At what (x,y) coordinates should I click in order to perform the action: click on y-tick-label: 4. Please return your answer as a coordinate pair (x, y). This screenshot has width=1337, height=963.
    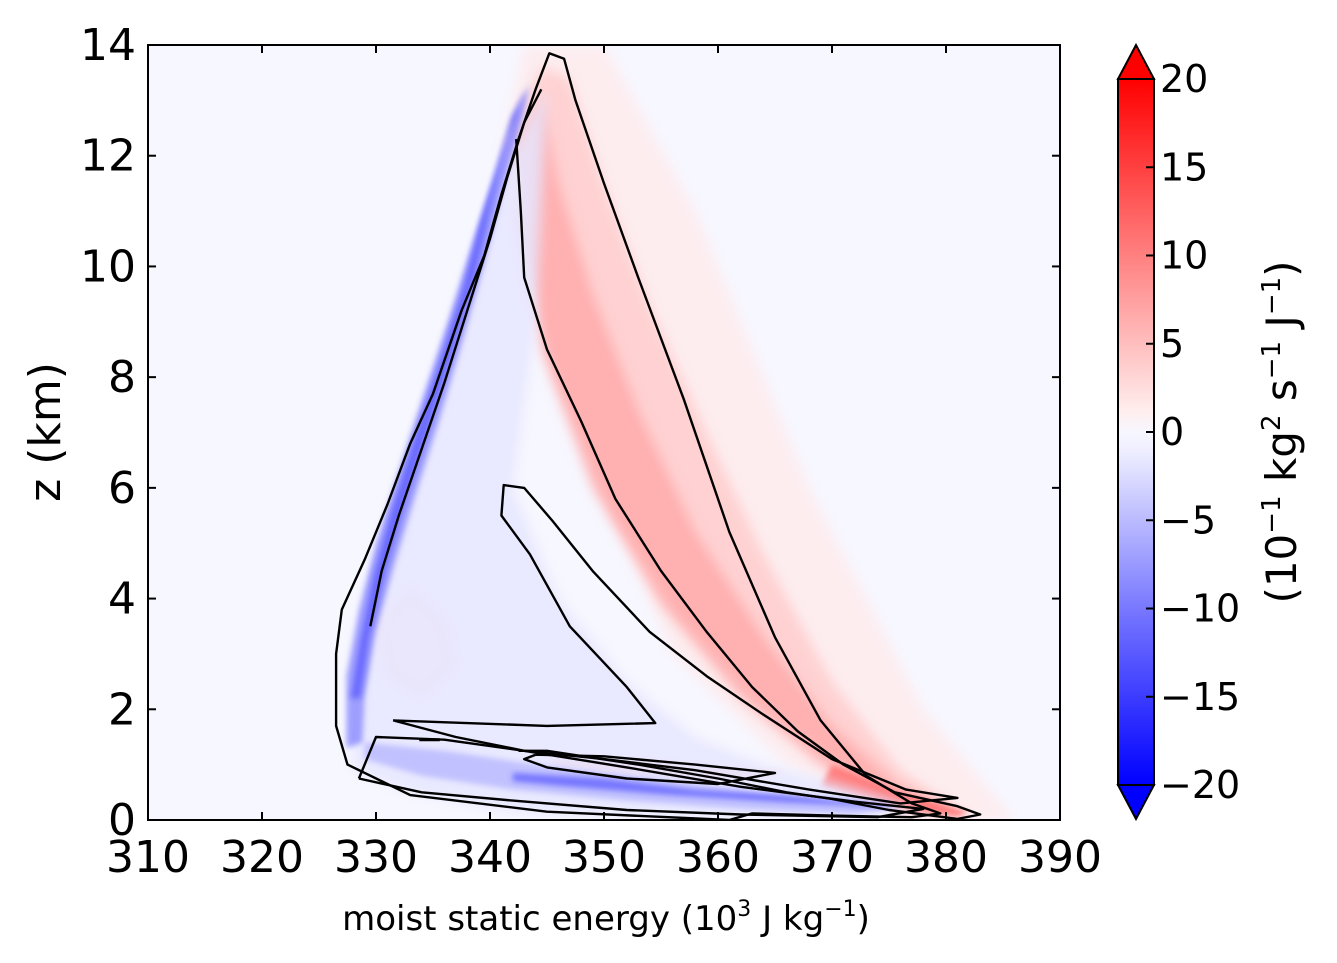
    Looking at the image, I should click on (122, 599).